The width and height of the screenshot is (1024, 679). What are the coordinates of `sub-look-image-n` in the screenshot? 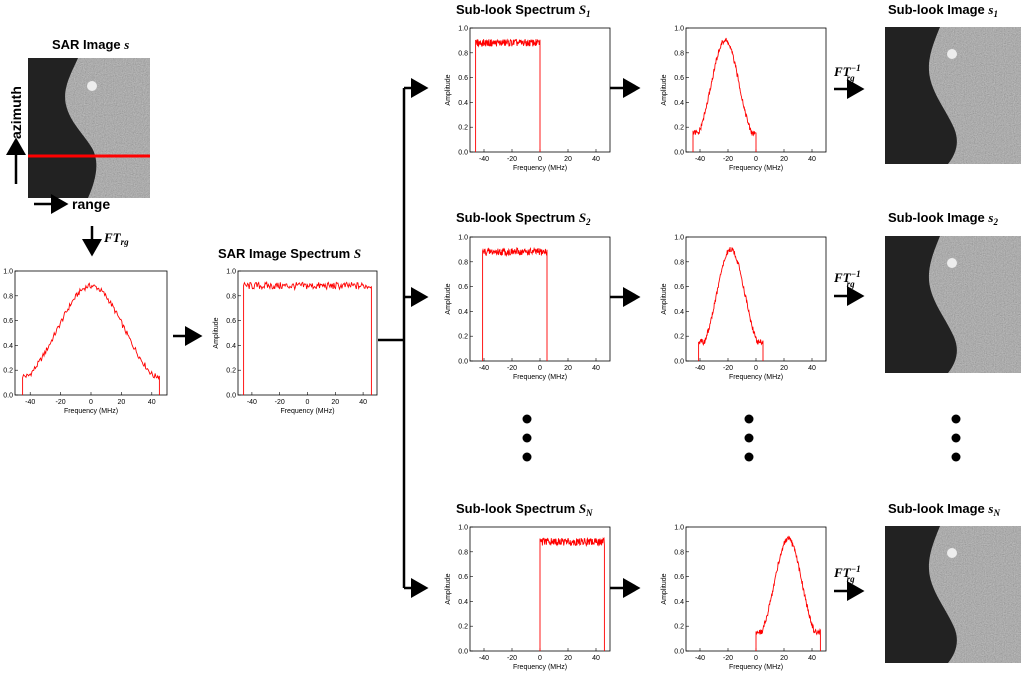 It's located at (953, 594).